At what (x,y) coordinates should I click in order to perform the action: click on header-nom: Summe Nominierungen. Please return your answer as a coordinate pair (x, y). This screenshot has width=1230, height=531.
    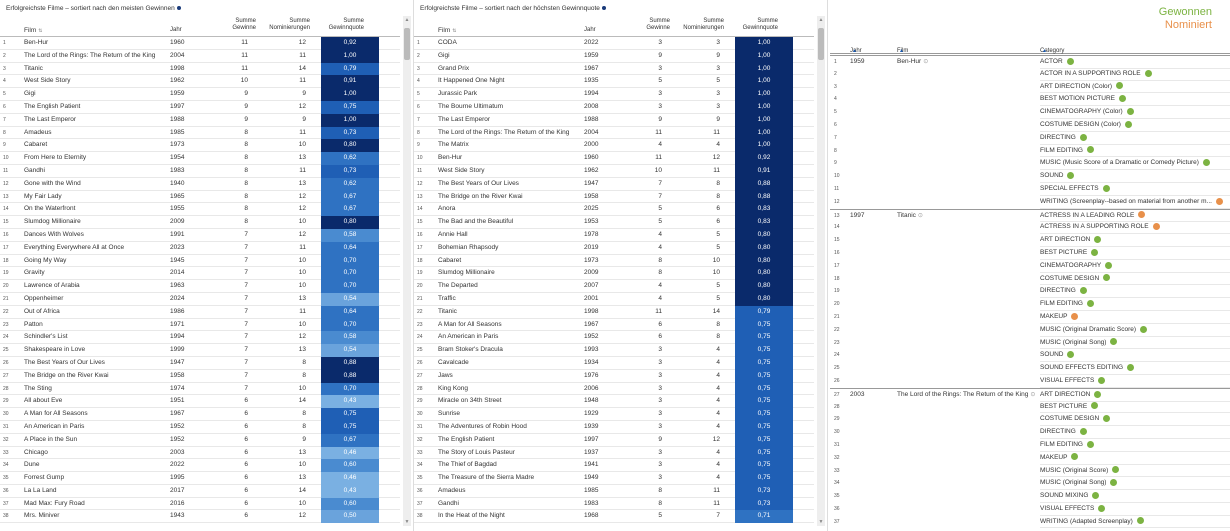
    Looking at the image, I should click on (703, 24).